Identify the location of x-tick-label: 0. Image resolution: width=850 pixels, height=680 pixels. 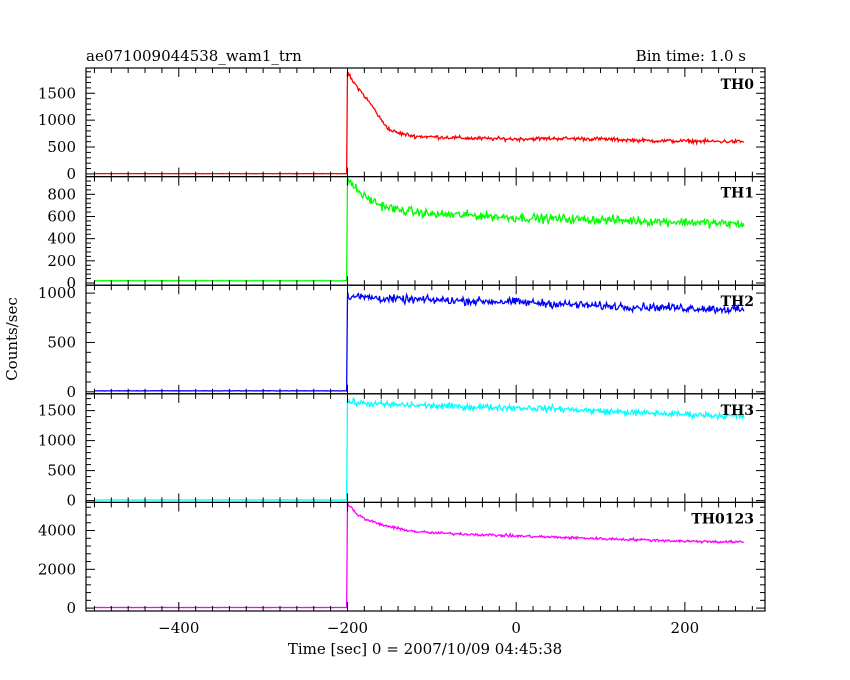
(516, 628).